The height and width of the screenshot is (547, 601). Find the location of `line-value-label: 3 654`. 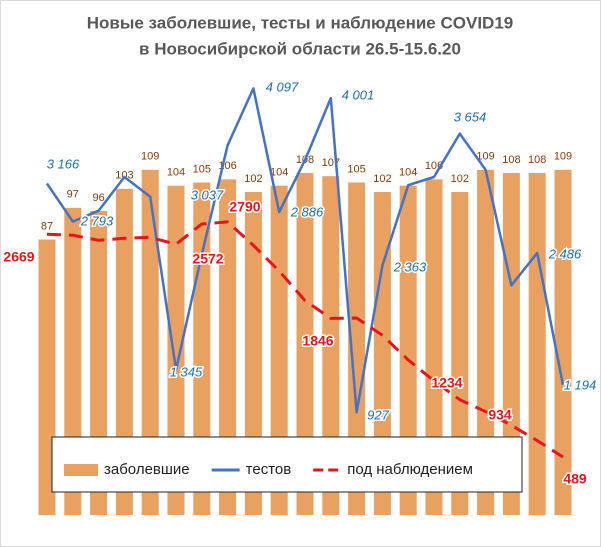

line-value-label: 3 654 is located at coordinates (470, 116).